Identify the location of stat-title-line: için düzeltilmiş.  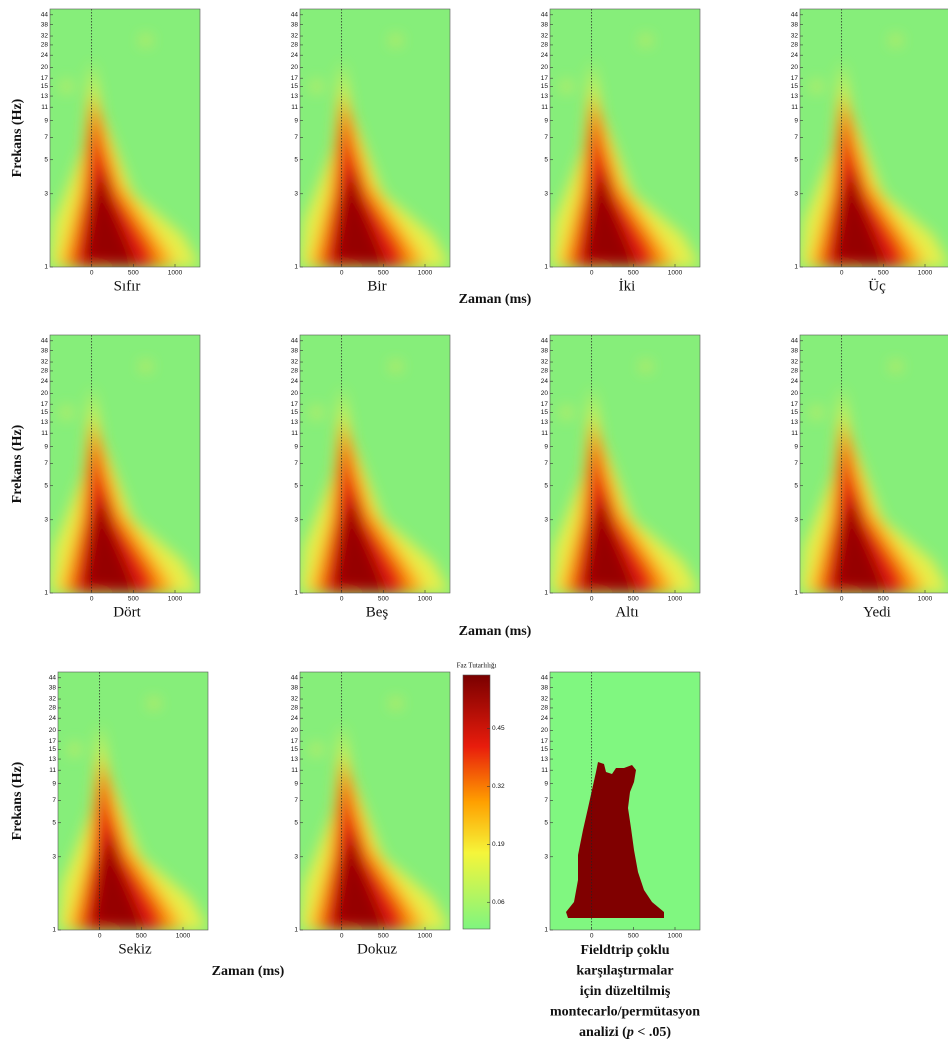
(625, 991).